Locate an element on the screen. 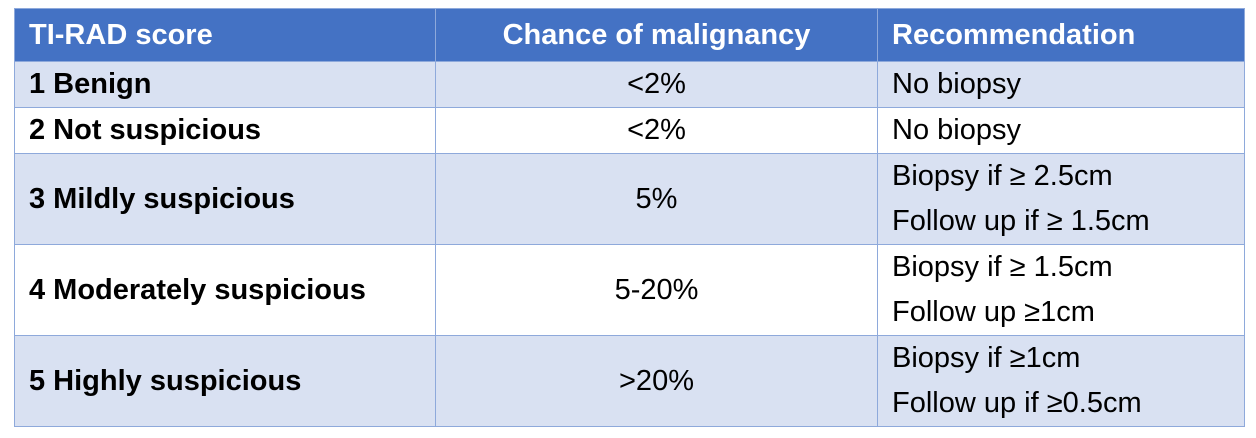 This screenshot has width=1256, height=438. table-row: 2 Not suspicious <2% No biopsy is located at coordinates (629, 130).